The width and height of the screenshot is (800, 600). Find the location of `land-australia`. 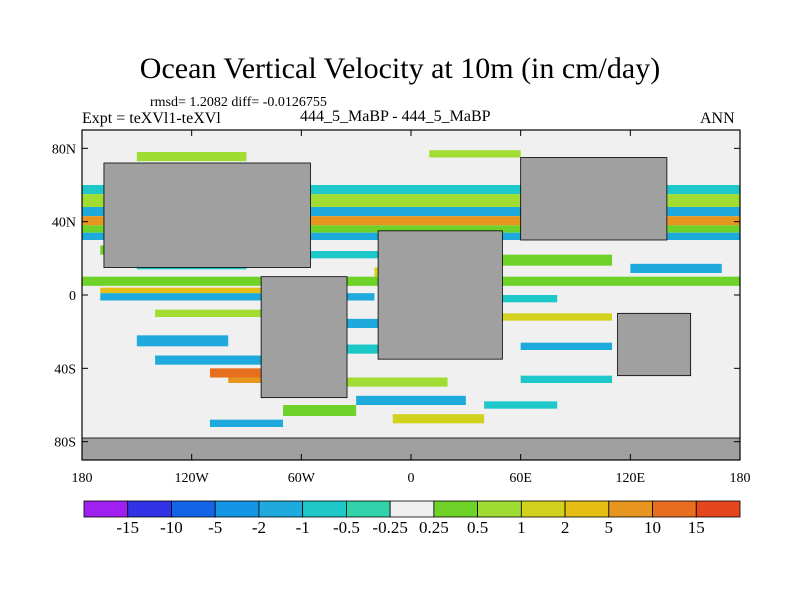

land-australia is located at coordinates (654, 344).